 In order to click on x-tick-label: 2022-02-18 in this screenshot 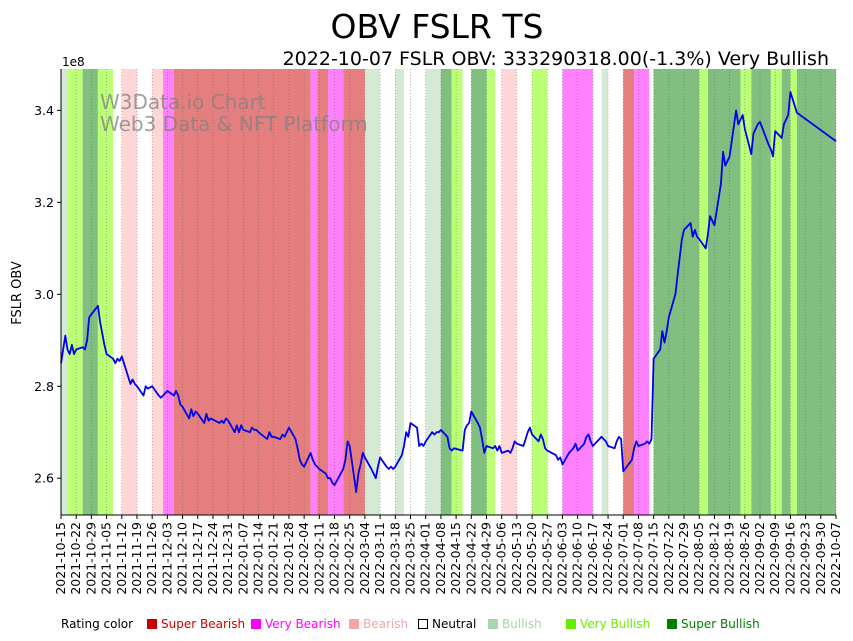, I will do `click(334, 558)`.